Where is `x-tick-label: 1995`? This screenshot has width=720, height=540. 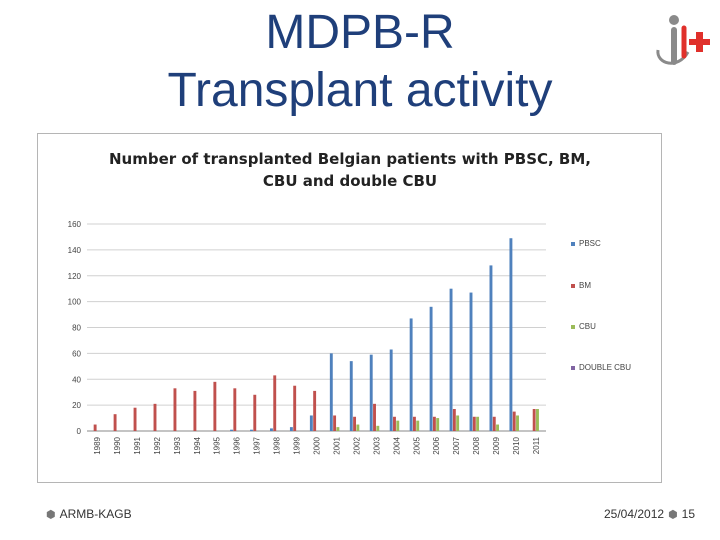
x-tick-label: 1995 is located at coordinates (217, 445).